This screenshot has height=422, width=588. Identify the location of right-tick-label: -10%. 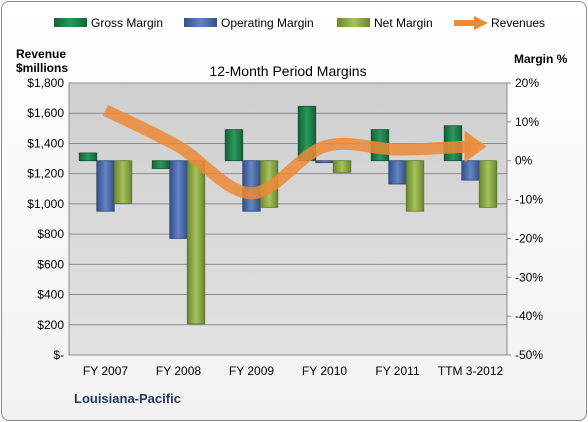
(529, 200).